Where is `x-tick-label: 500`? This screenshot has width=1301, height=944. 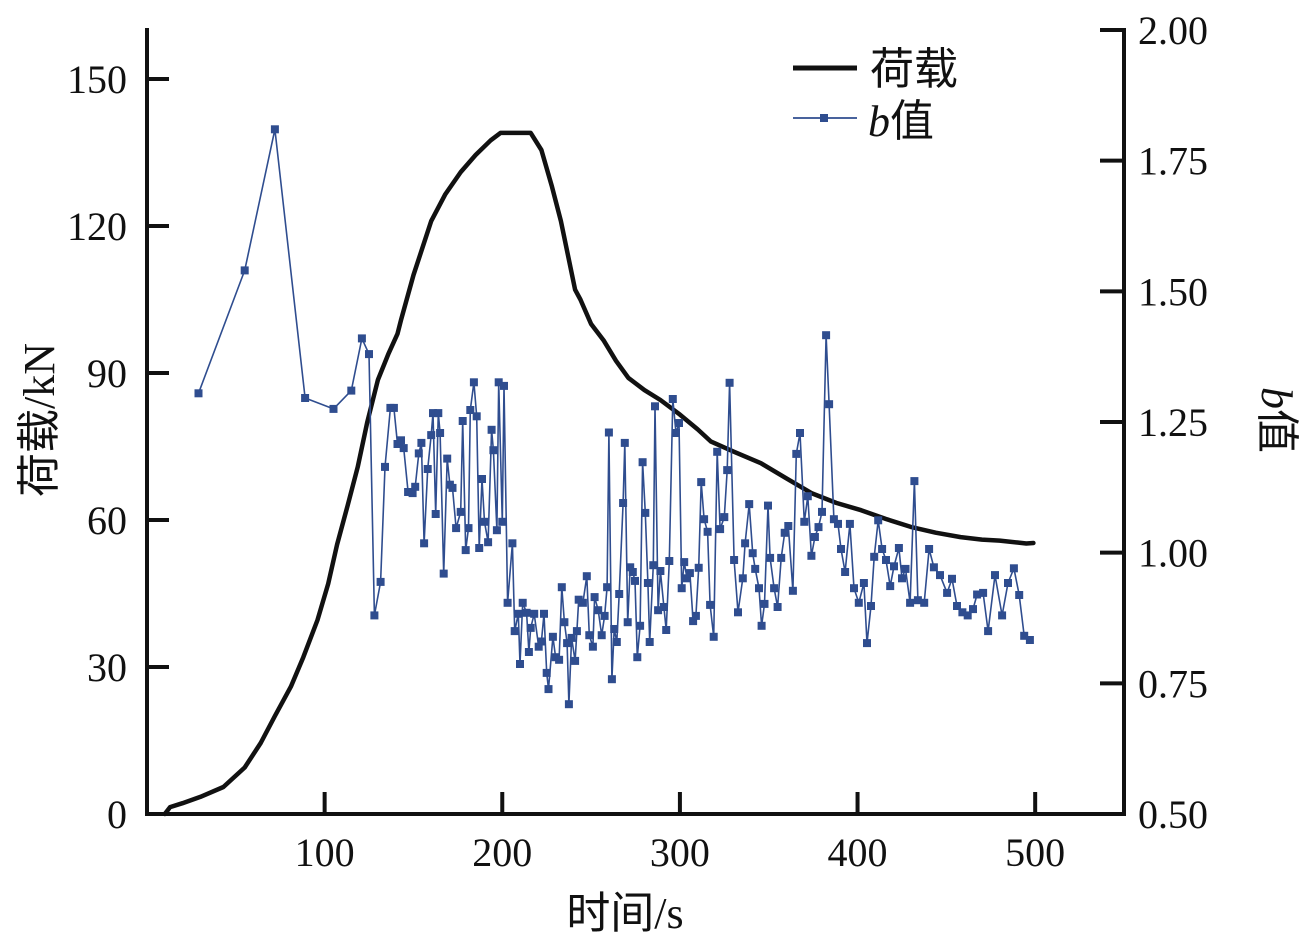
x-tick-label: 500 is located at coordinates (1035, 852).